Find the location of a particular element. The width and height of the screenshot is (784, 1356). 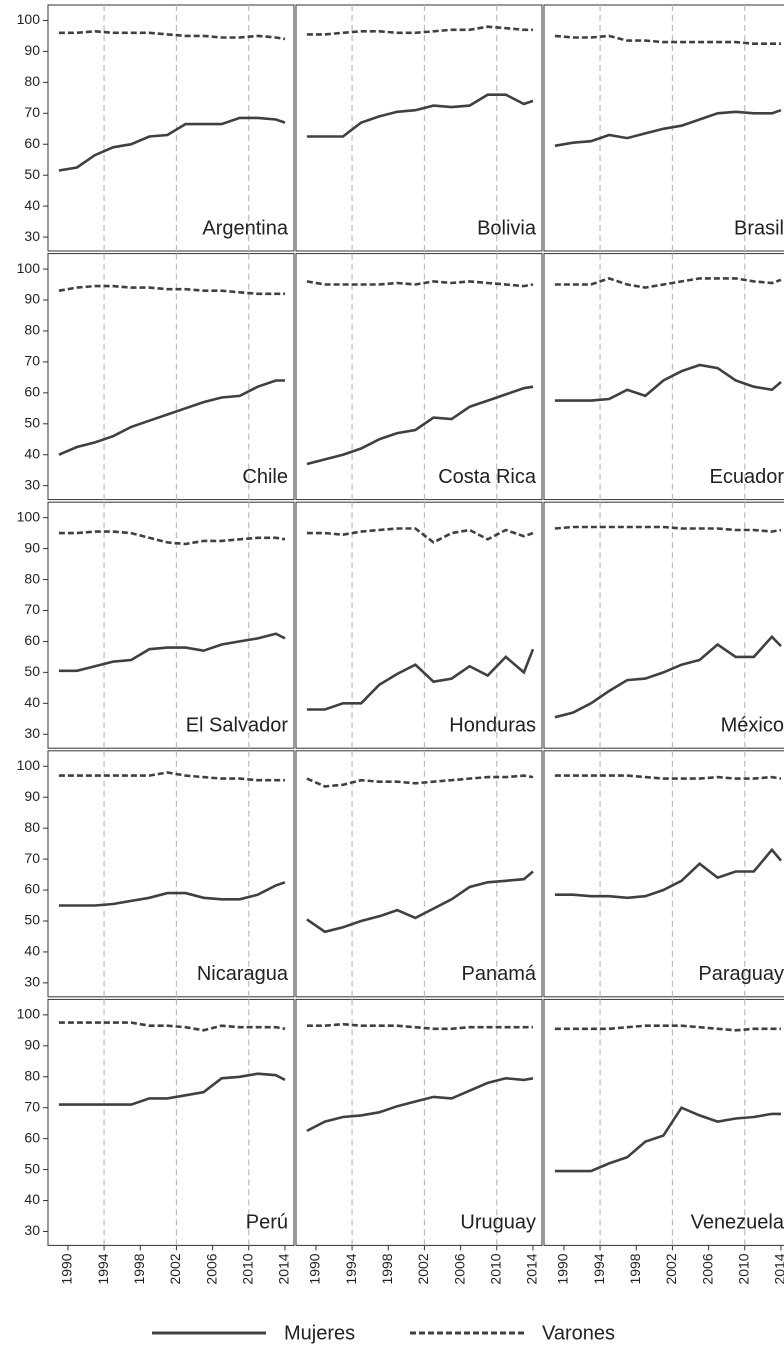

x-tick-label: 2006 is located at coordinates (211, 1268).